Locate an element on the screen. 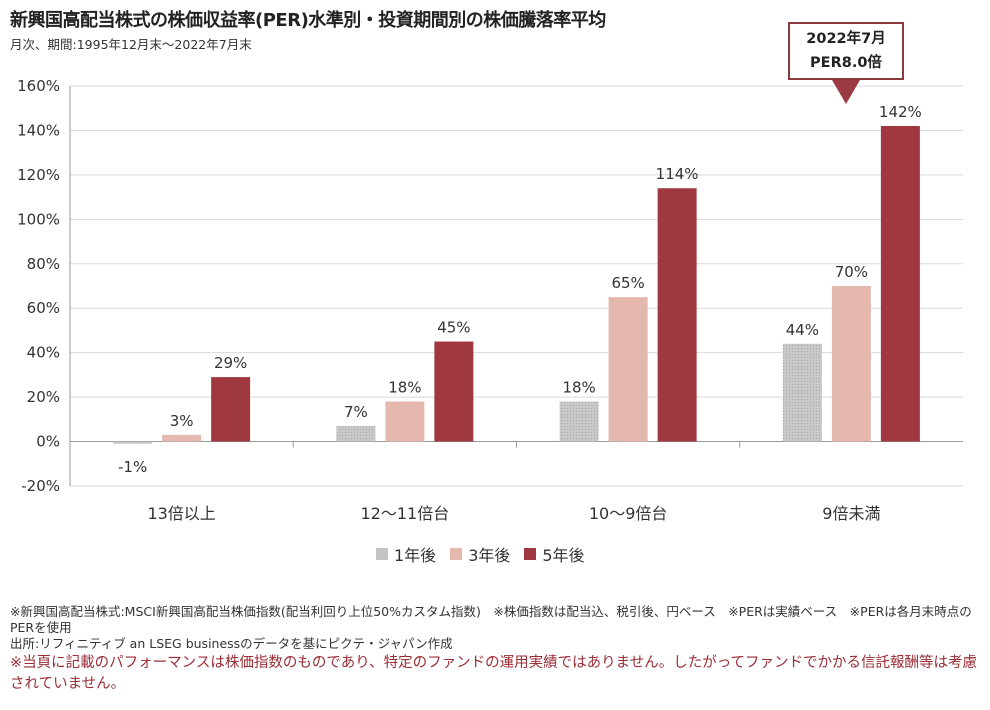  chart-subtitle: 月次、期間:1995年12月末～2022年7月末 is located at coordinates (131, 44).